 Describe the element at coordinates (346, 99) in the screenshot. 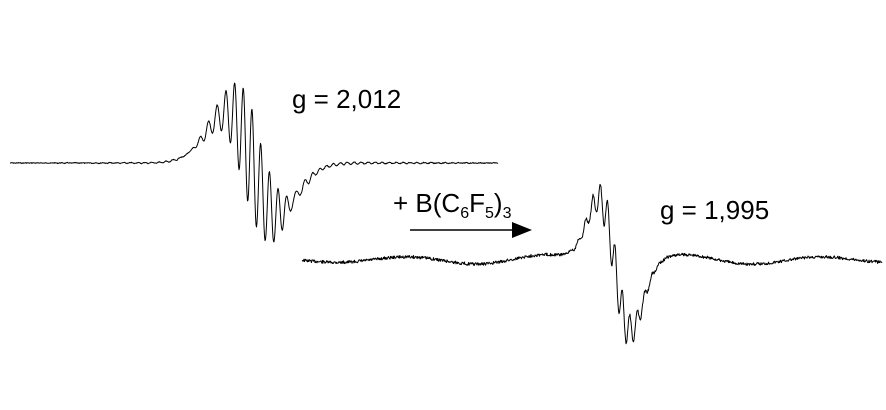

I see `g-value-left-label: g = 2,012` at that location.